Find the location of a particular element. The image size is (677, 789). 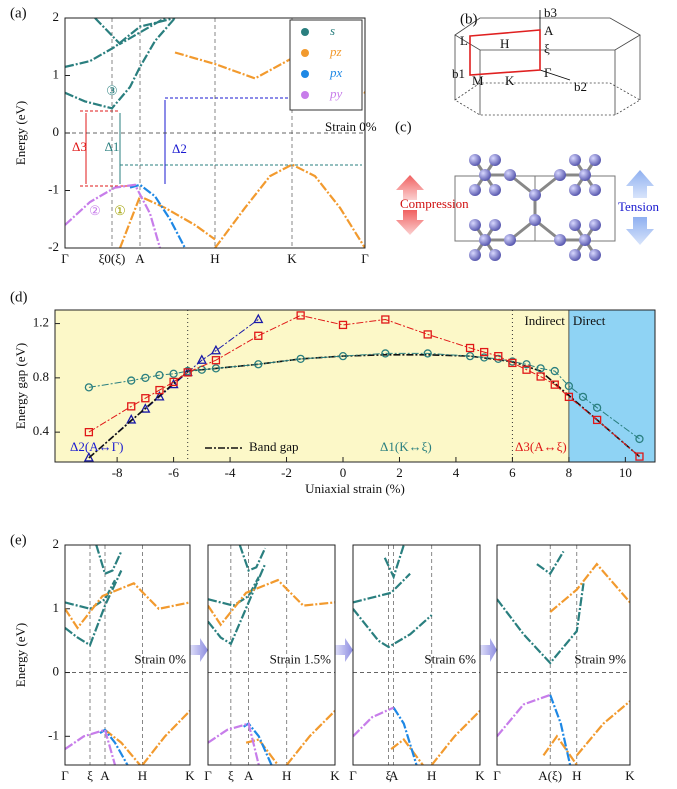

annotation: Strain 1.5% is located at coordinates (301, 659).